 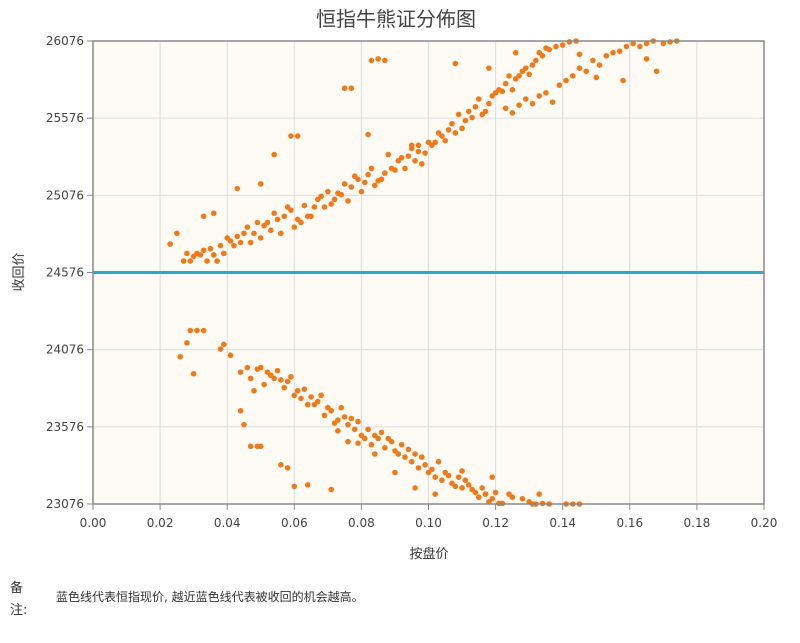 What do you see at coordinates (69, 272) in the screenshot?
I see `y-axis-ticks: 23076 23576 24076 24576 25076 25576 26076` at bounding box center [69, 272].